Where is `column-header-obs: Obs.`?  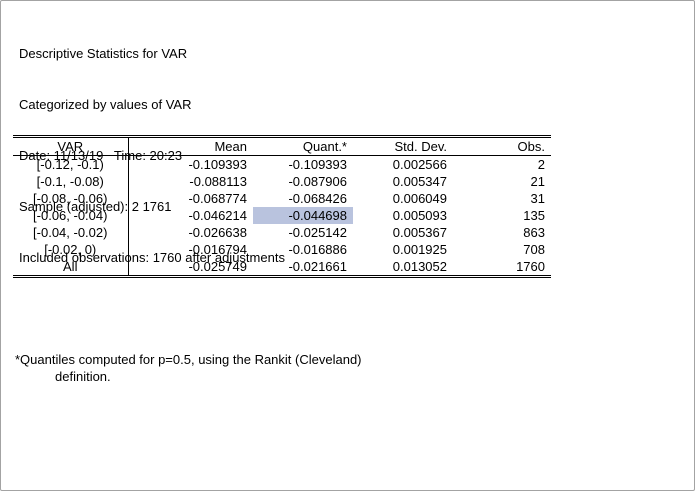
column-header-obs: Obs. is located at coordinates (502, 145).